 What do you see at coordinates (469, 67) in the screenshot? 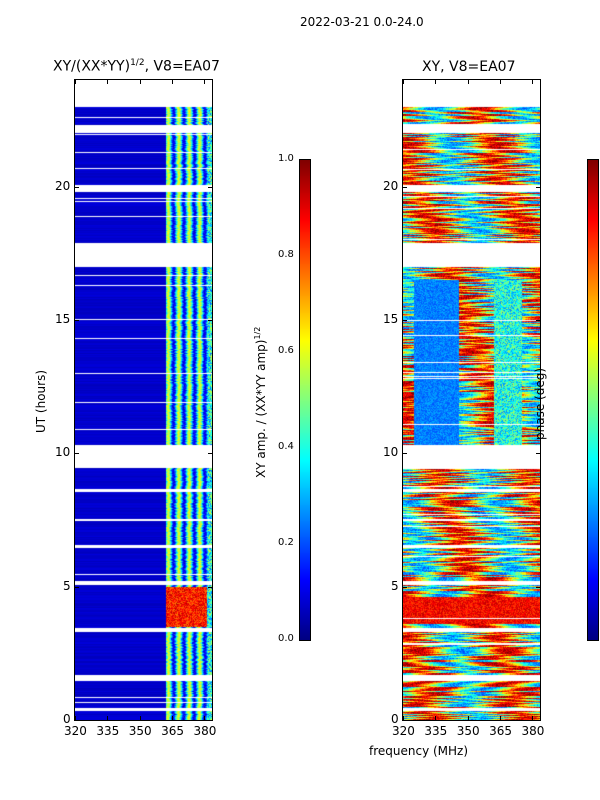
I see `right-panel-title: XY, V8=EA07` at bounding box center [469, 67].